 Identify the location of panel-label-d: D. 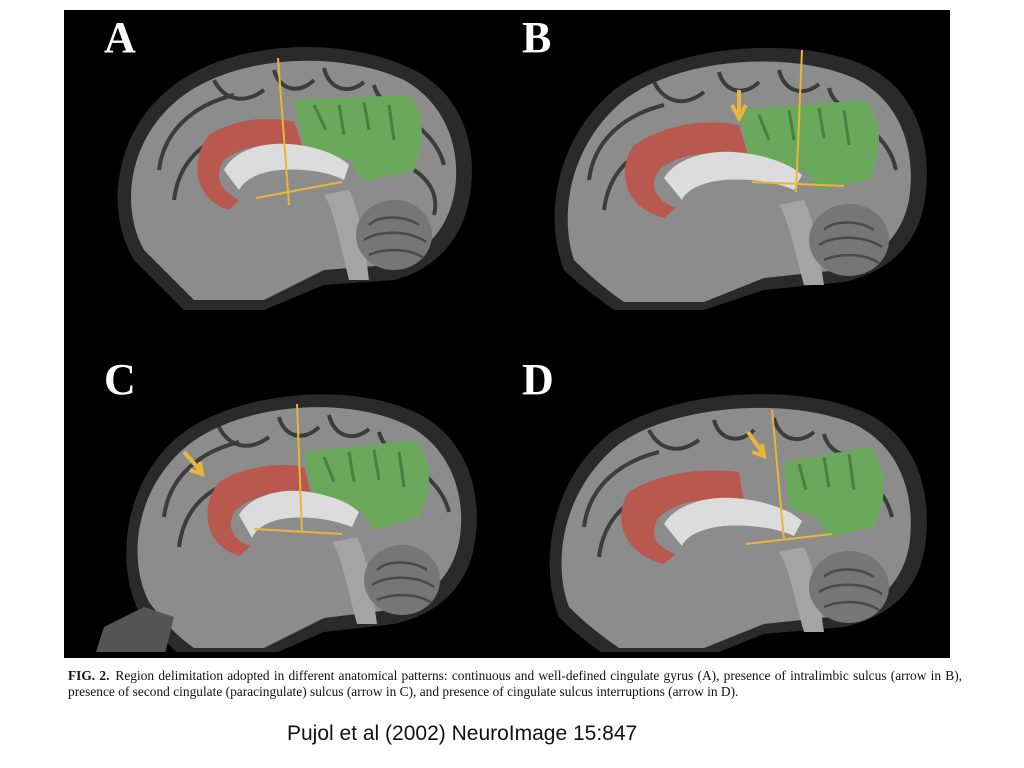
(538, 379).